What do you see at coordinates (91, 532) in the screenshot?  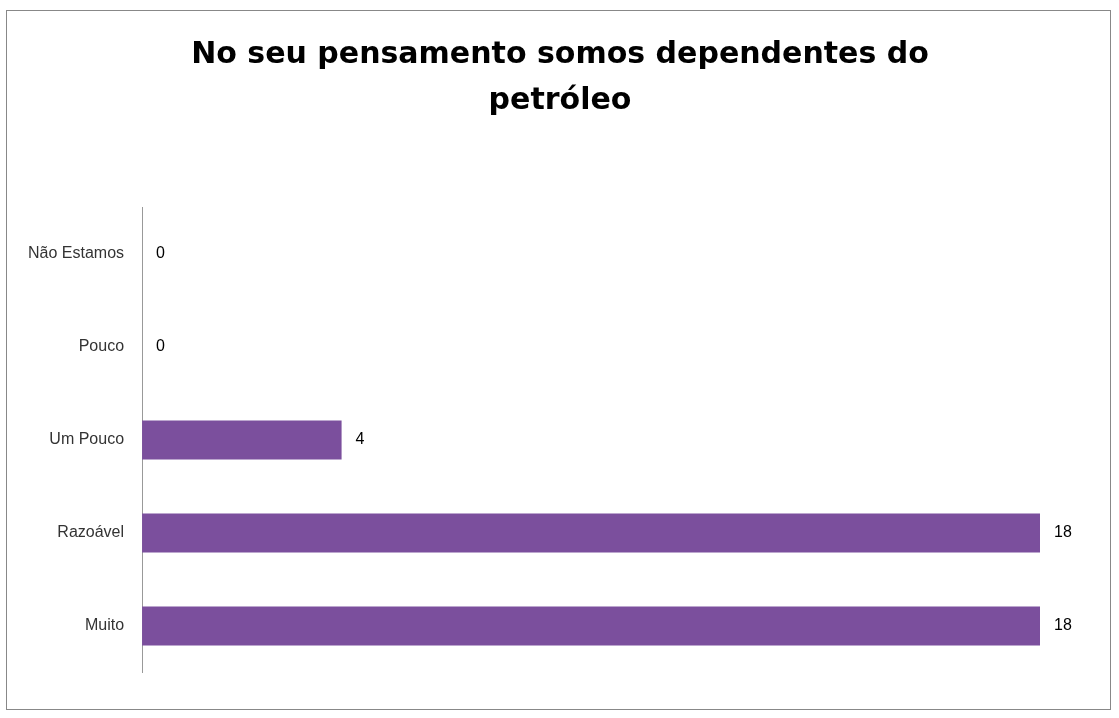 I see `y-tick-label: Razoável` at bounding box center [91, 532].